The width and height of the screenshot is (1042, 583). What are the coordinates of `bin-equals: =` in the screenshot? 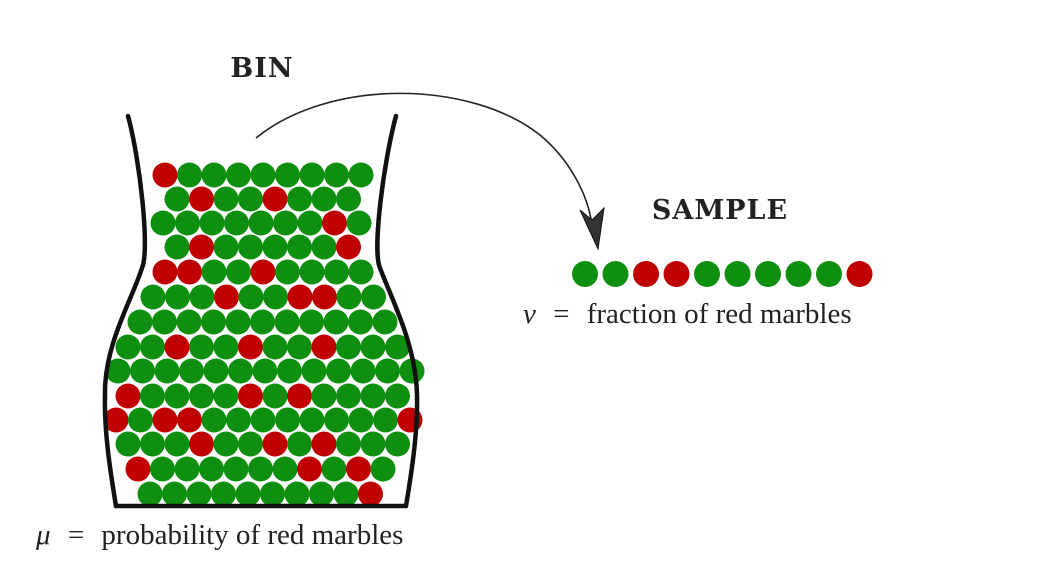 It's located at (76, 535).